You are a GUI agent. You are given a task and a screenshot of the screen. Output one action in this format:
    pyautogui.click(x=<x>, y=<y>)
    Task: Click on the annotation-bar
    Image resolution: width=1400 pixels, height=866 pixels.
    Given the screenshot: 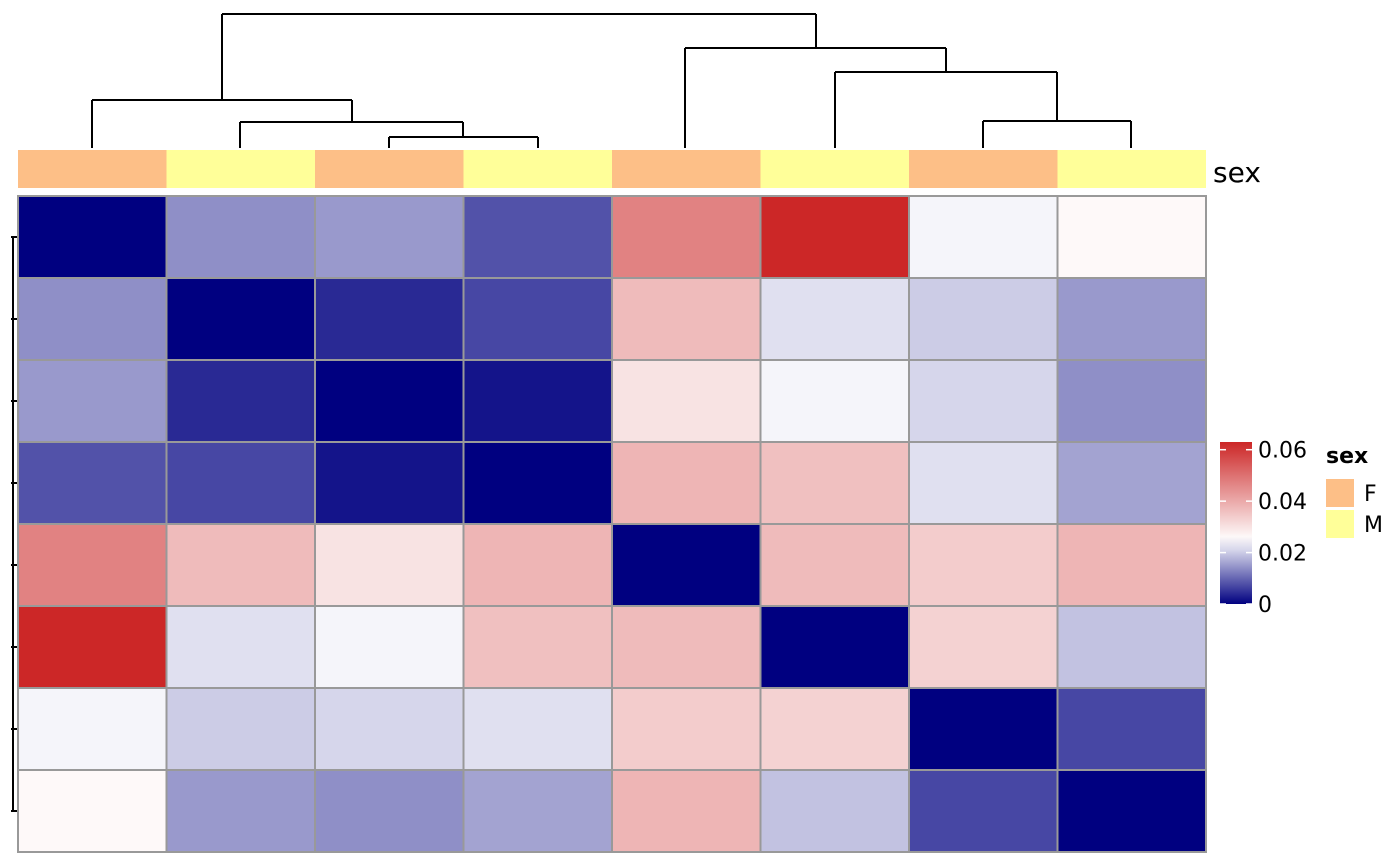 What is the action you would take?
    pyautogui.click(x=612, y=169)
    